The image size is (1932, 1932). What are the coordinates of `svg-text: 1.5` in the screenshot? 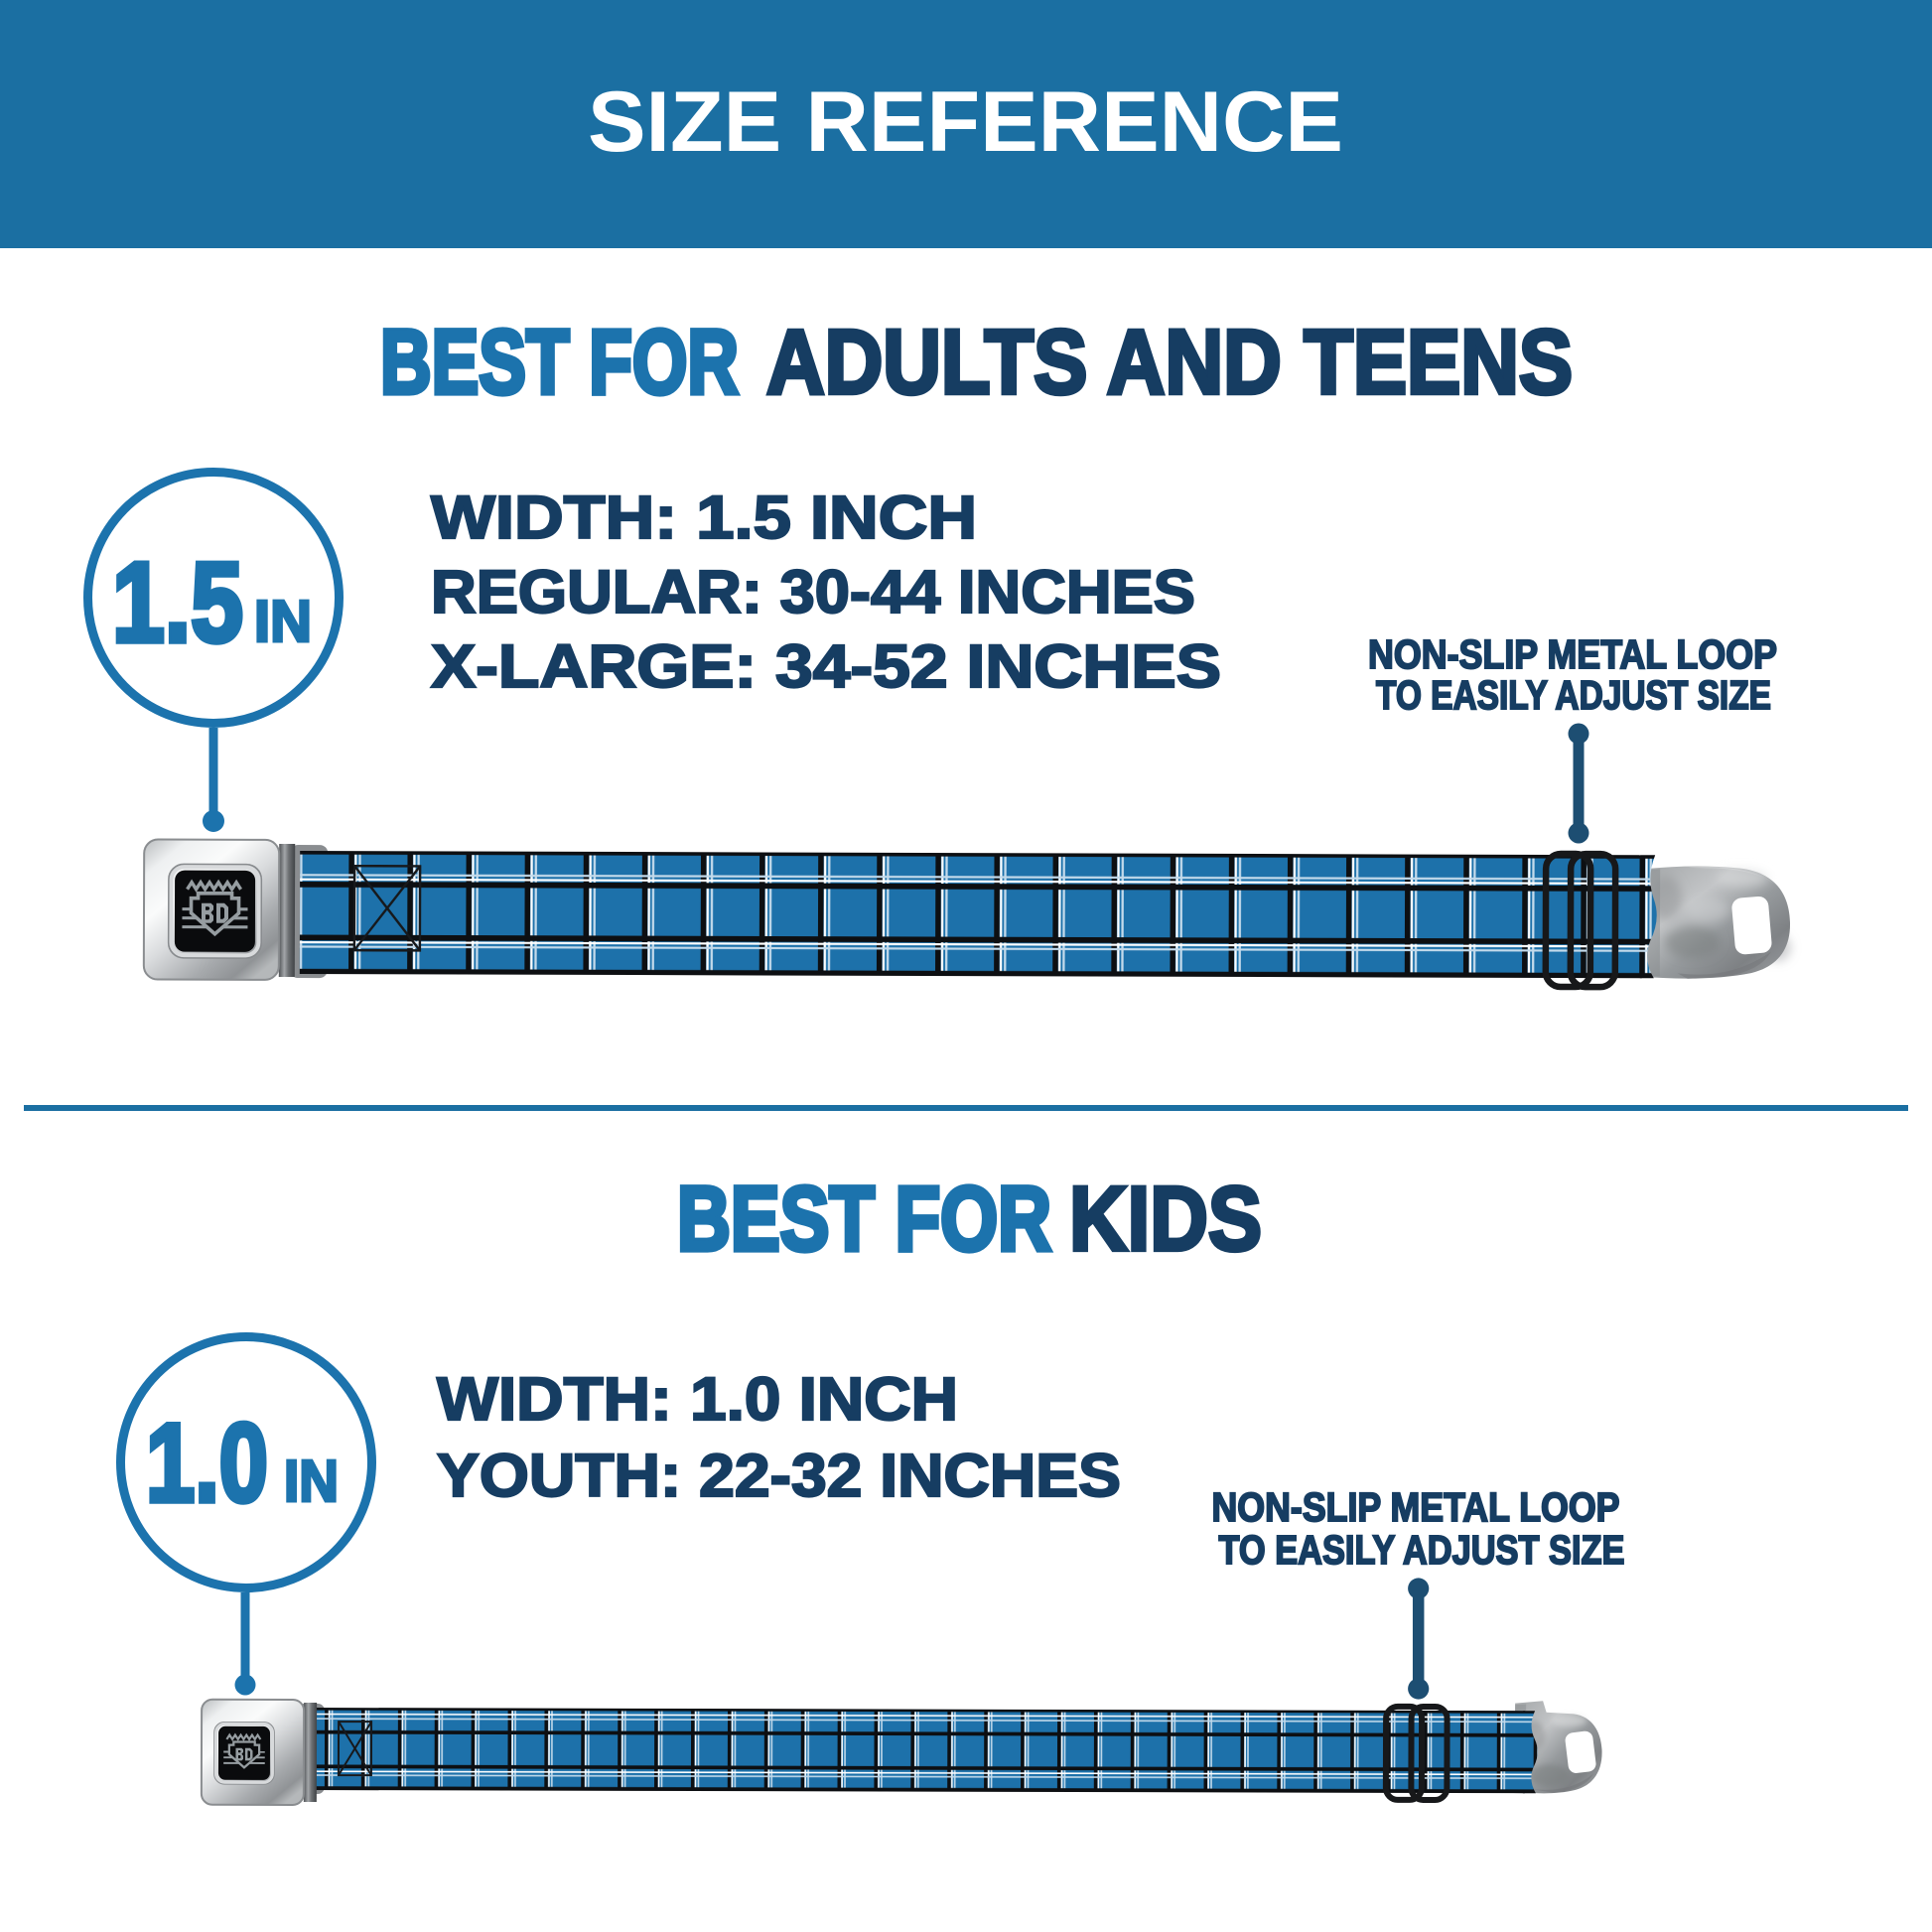 It's located at (177, 603).